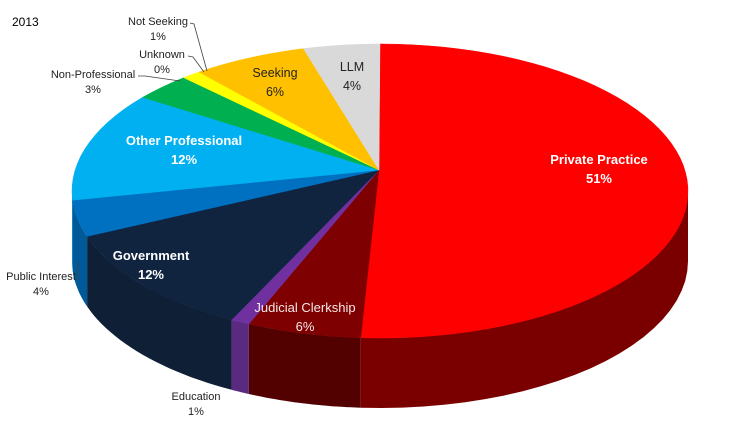  Describe the element at coordinates (93, 83) in the screenshot. I see `label-non-professional: Non-Professional 3%` at that location.